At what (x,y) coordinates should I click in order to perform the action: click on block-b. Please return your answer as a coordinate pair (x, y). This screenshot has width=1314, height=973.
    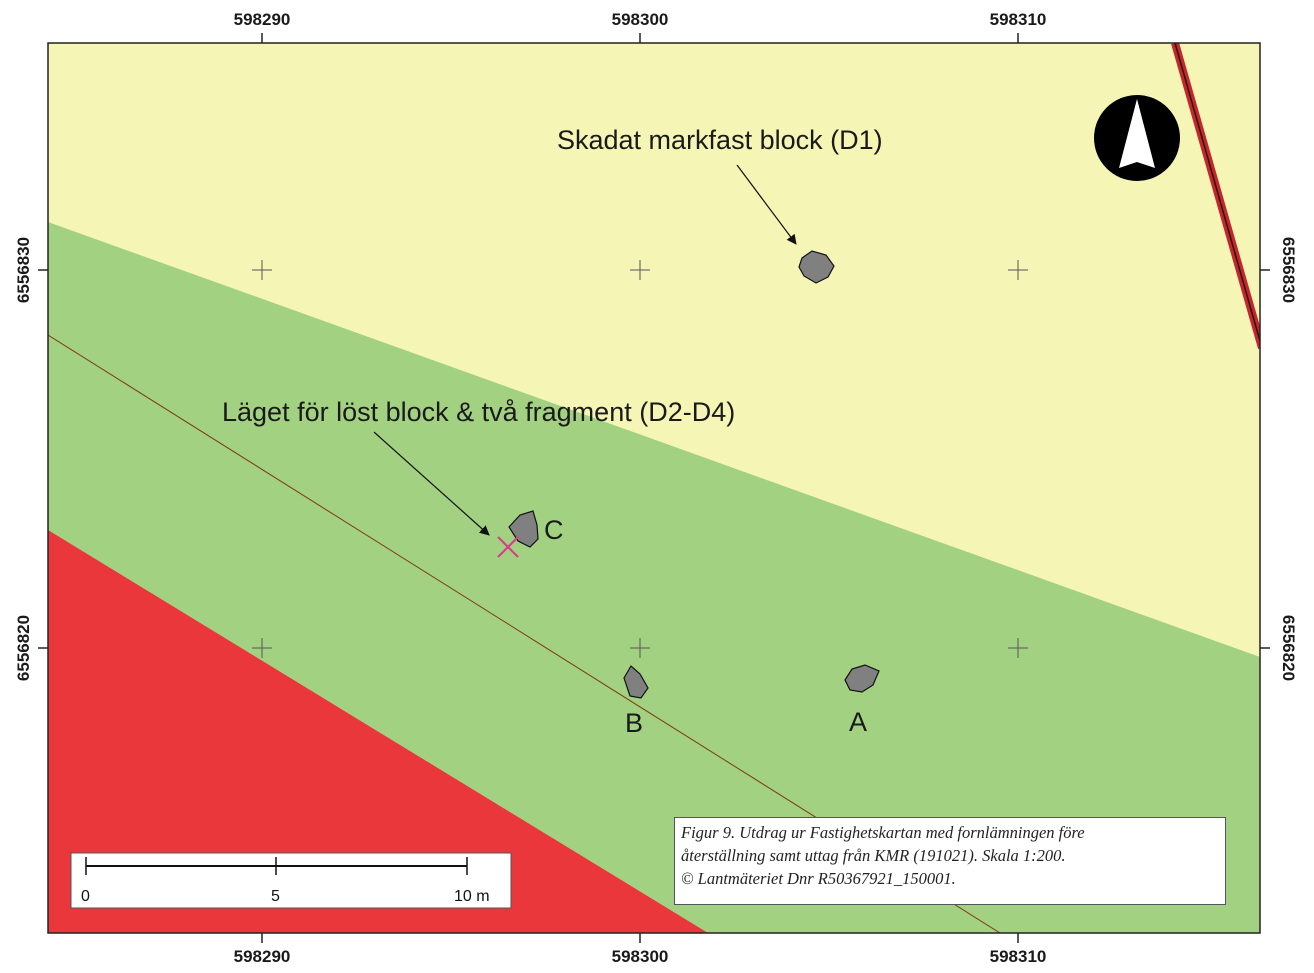
    Looking at the image, I should click on (636, 682).